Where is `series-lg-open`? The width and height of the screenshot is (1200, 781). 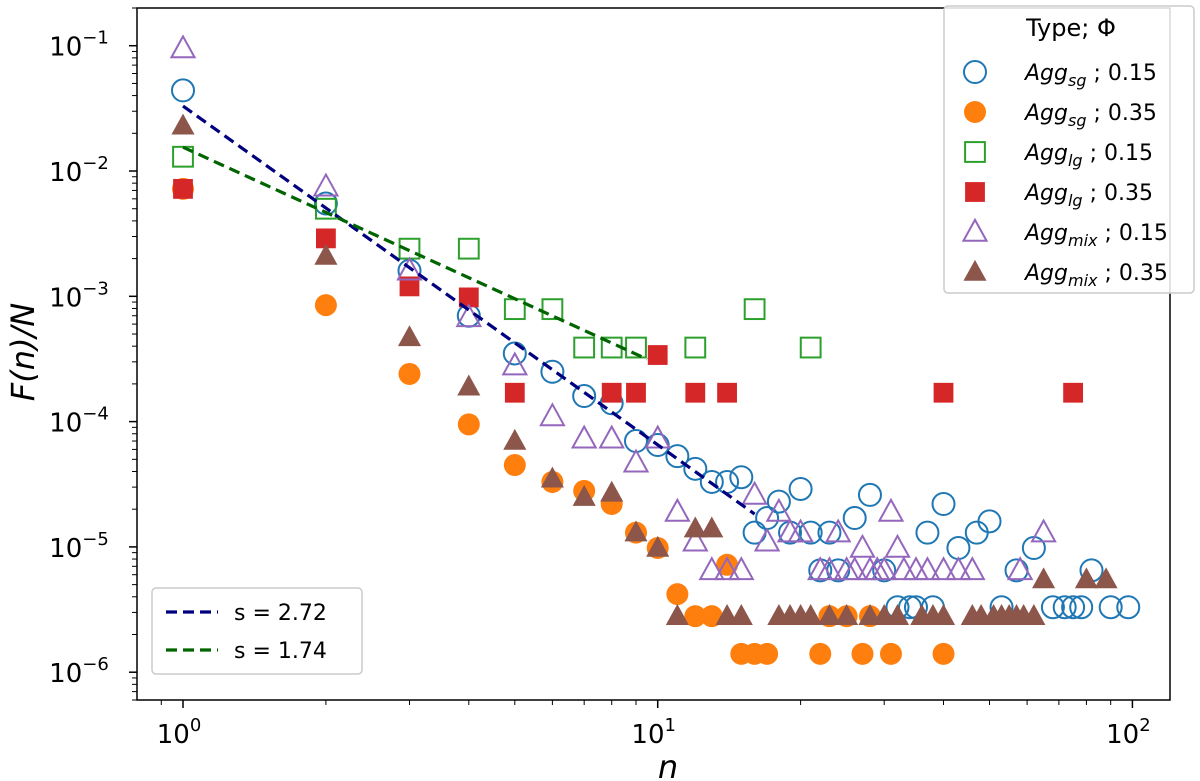 series-lg-open is located at coordinates (497, 252).